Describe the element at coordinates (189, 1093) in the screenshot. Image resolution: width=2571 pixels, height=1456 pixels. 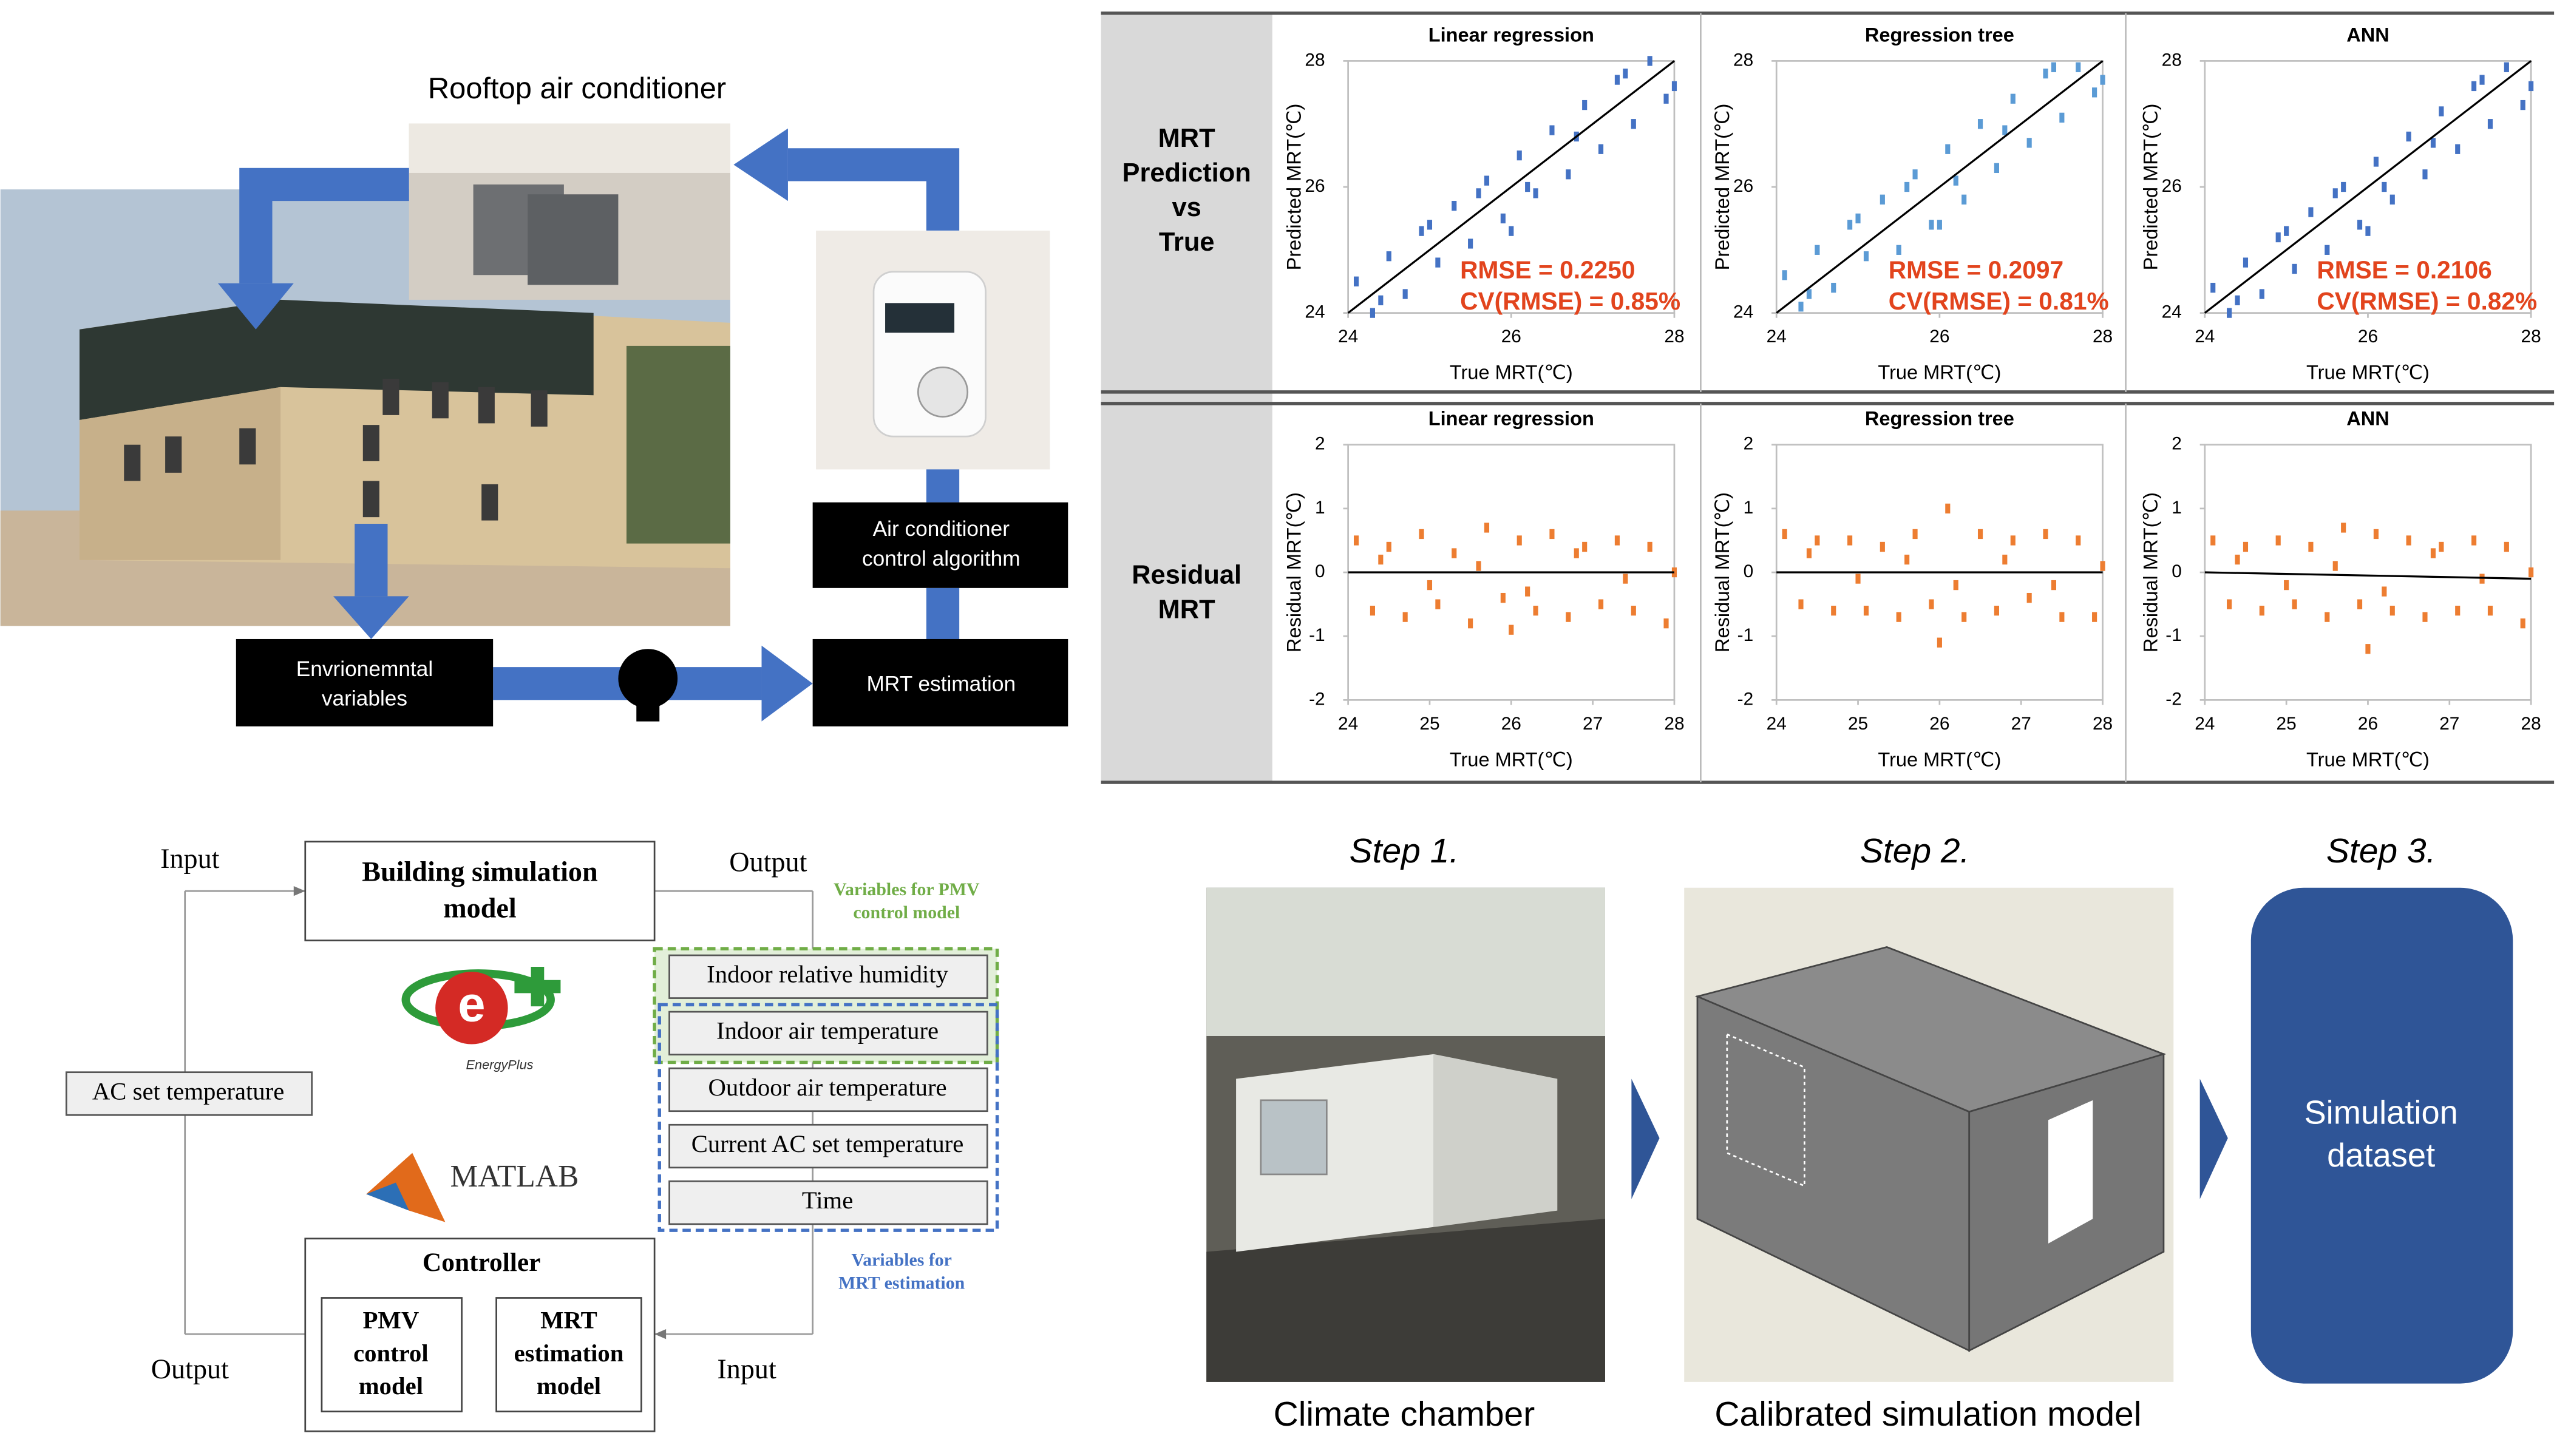
I see `ac-box` at that location.